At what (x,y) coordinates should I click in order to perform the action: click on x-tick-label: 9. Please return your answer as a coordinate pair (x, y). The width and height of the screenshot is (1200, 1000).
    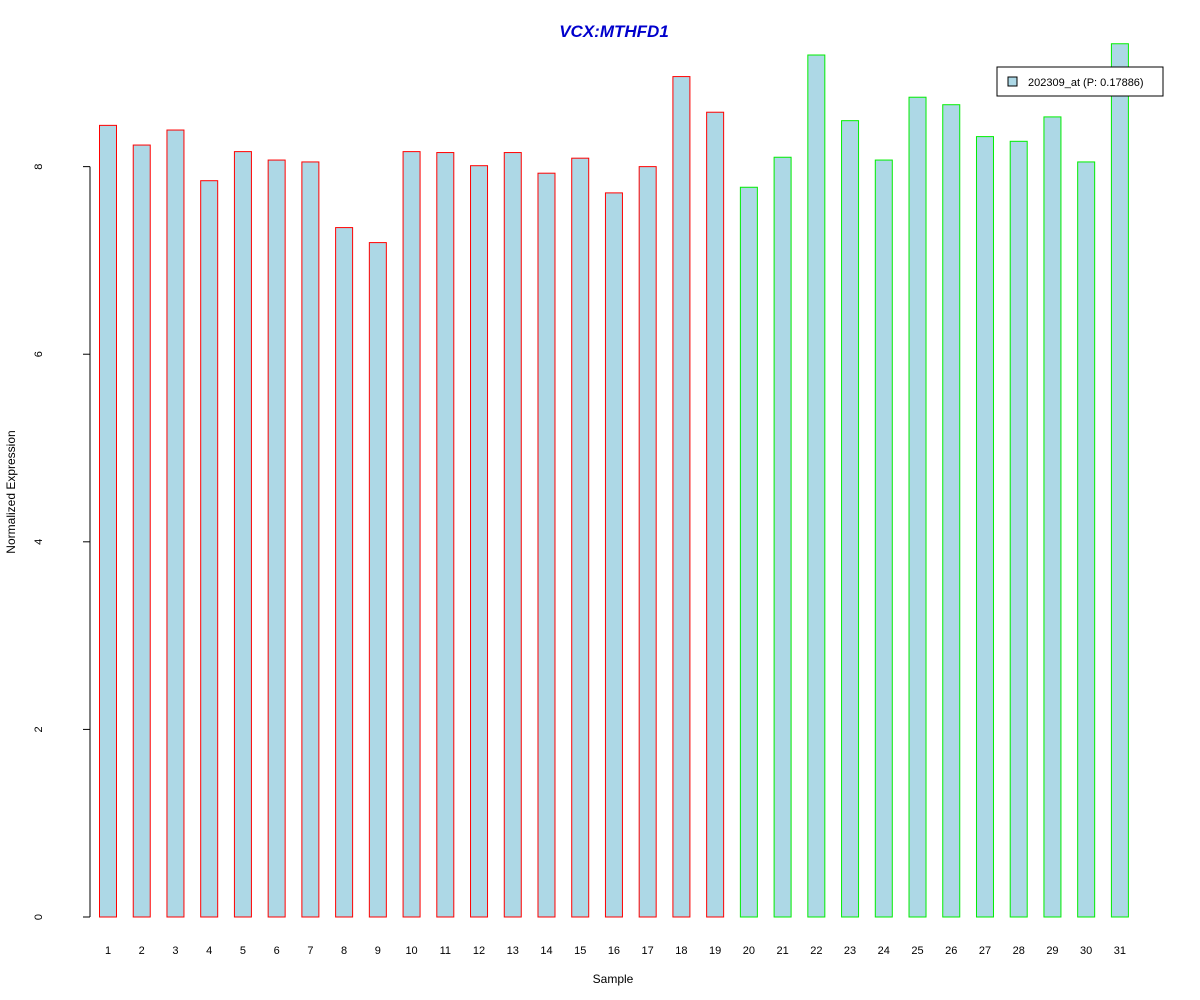
    Looking at the image, I should click on (378, 951).